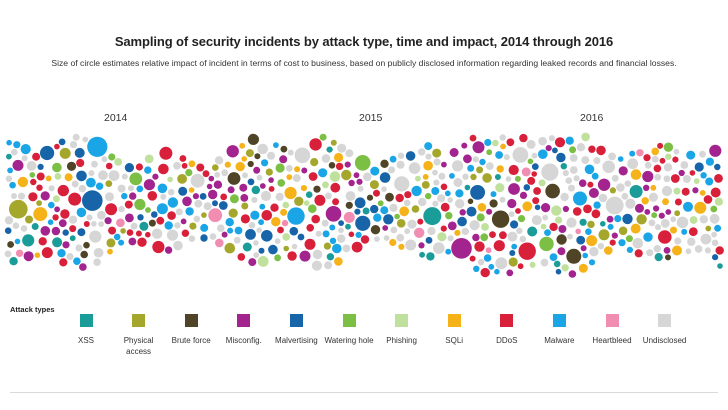 The height and width of the screenshot is (410, 728). I want to click on legend-swatch-malware, so click(559, 320).